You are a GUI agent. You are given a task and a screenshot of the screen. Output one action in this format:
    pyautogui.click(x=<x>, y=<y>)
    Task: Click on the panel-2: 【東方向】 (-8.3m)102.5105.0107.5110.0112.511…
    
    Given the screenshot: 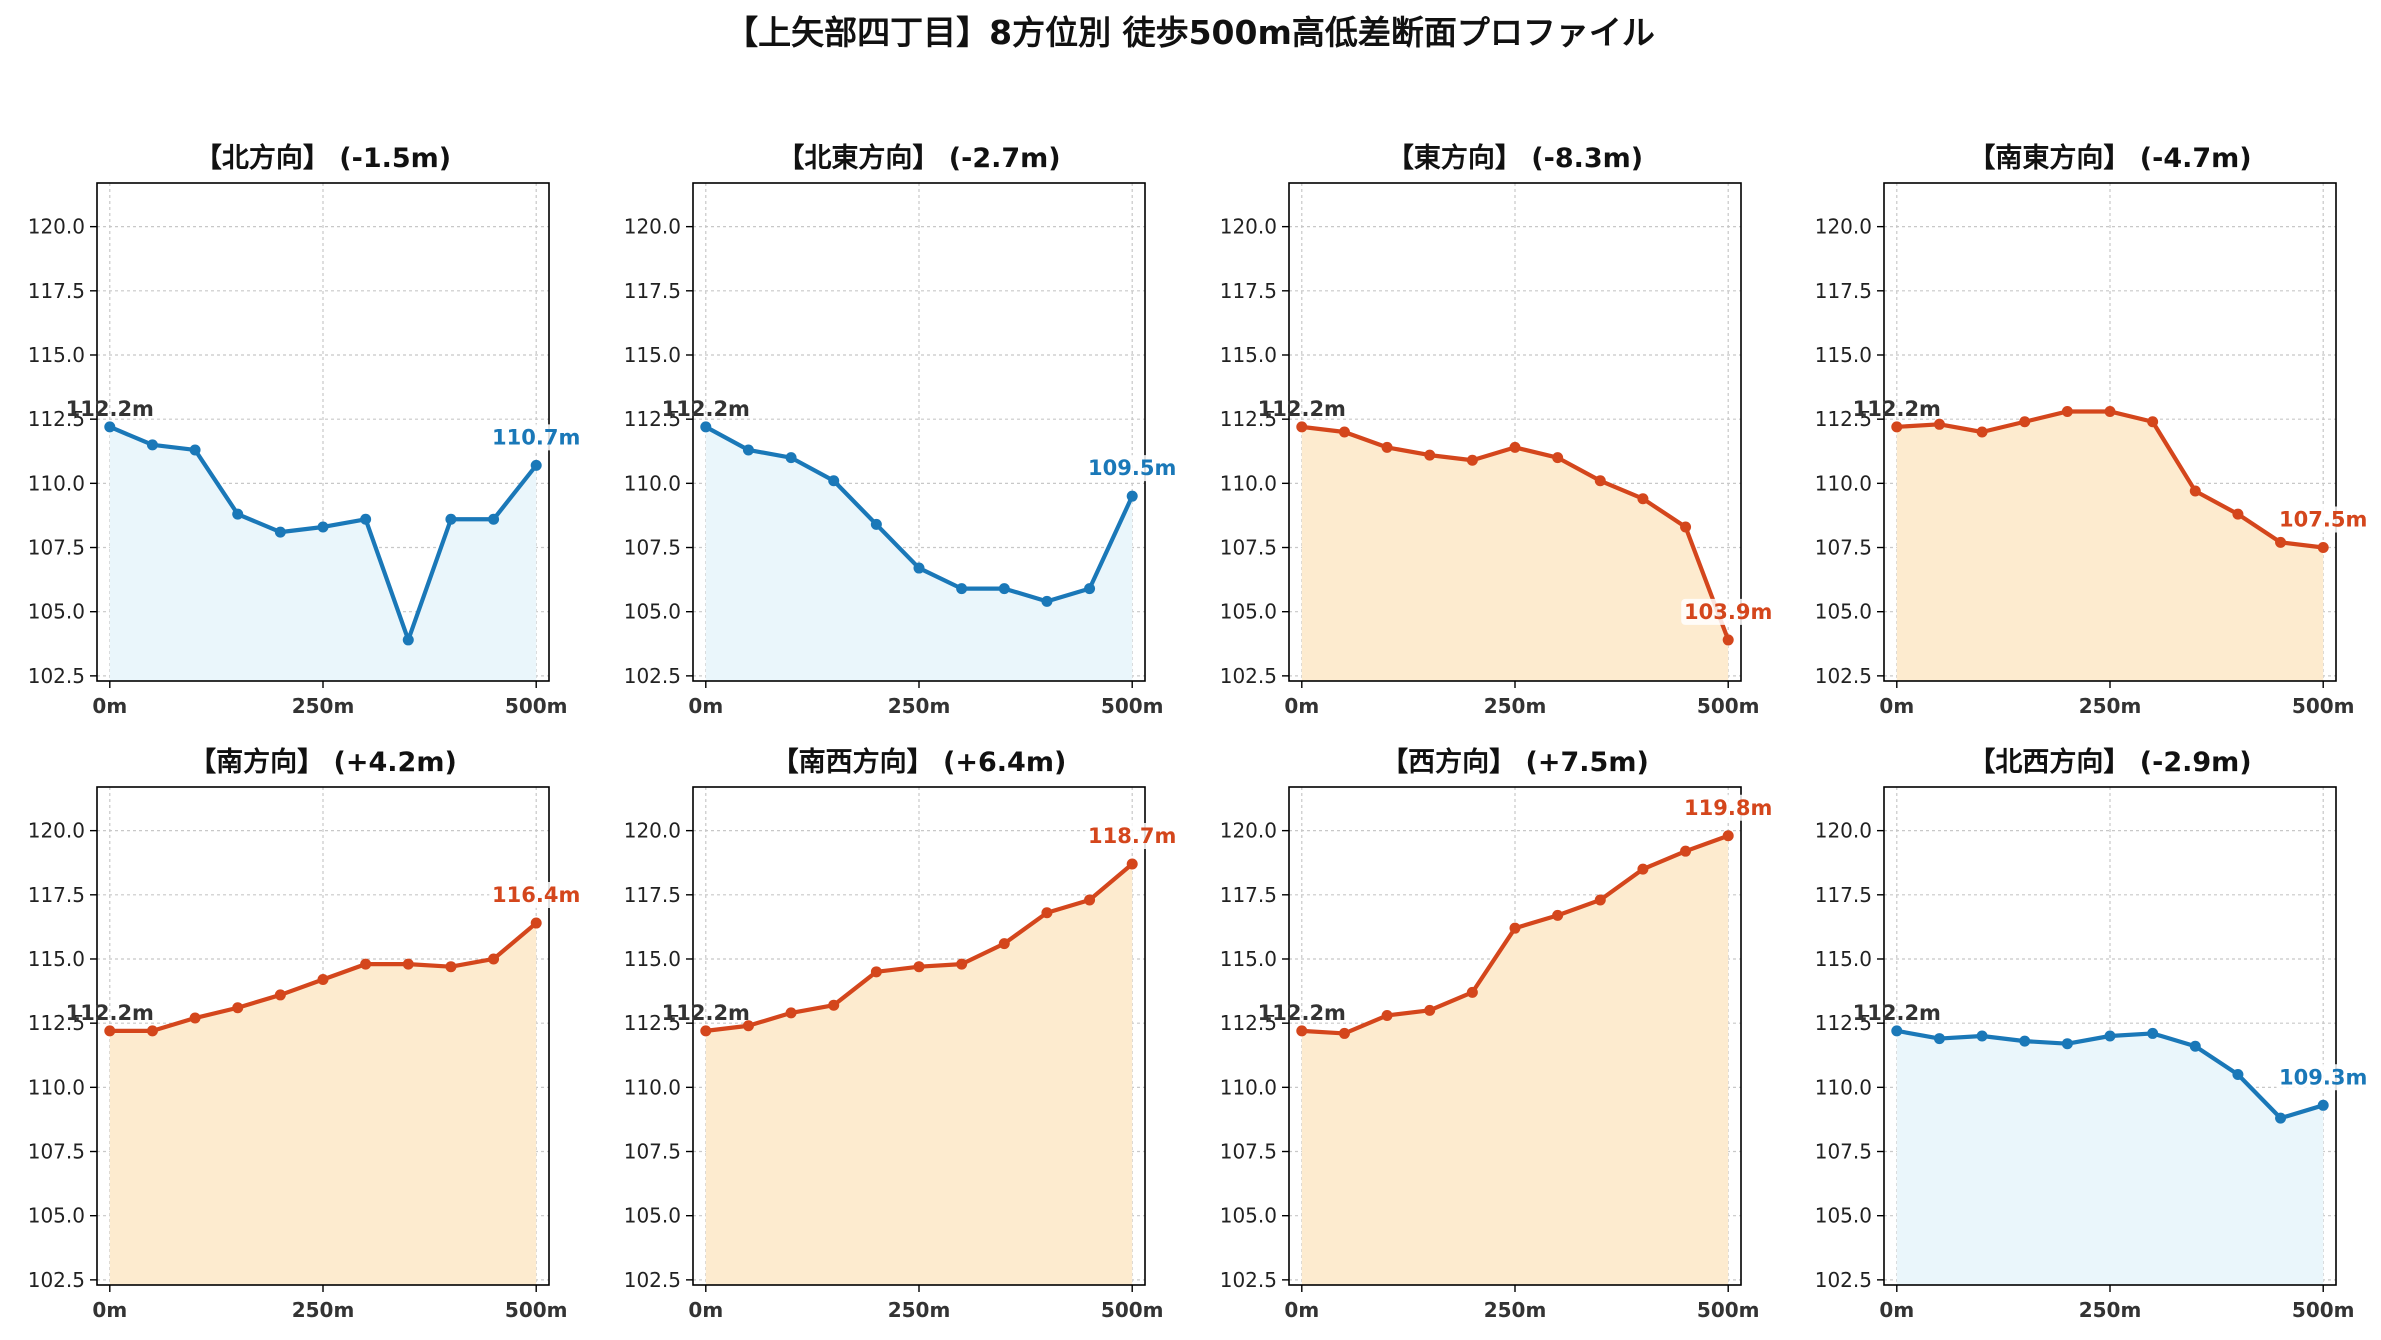 What is the action you would take?
    pyautogui.click(x=1498, y=430)
    